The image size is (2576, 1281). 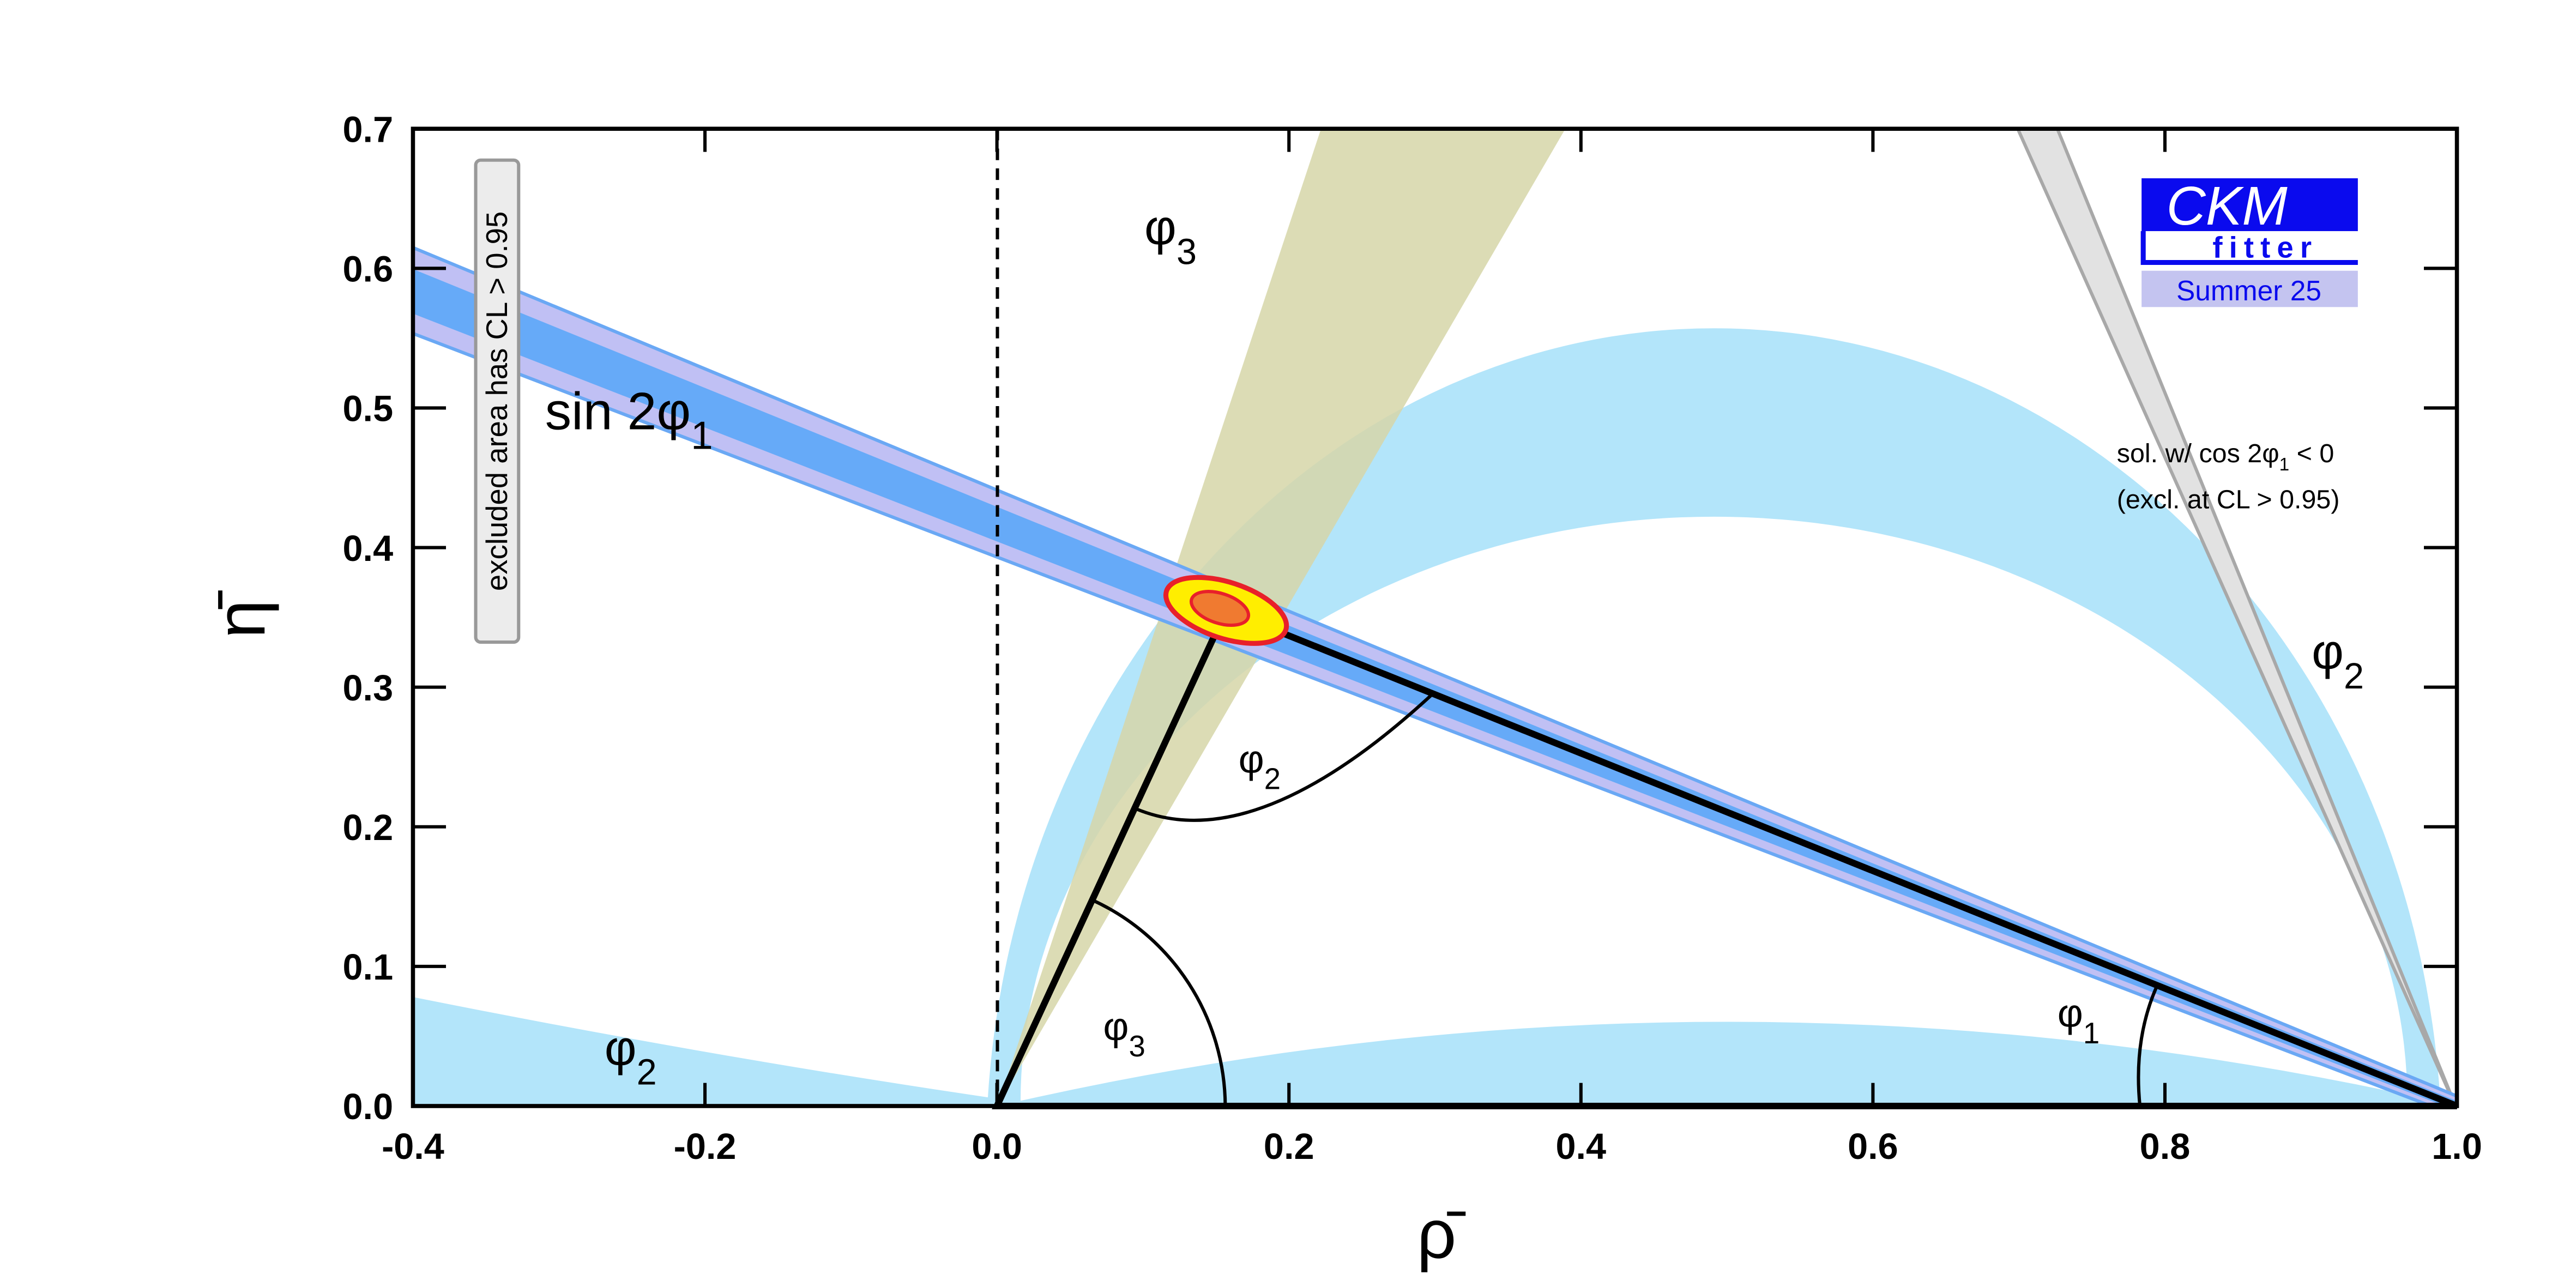 I want to click on annotation: sin 2φ1, so click(x=629, y=419).